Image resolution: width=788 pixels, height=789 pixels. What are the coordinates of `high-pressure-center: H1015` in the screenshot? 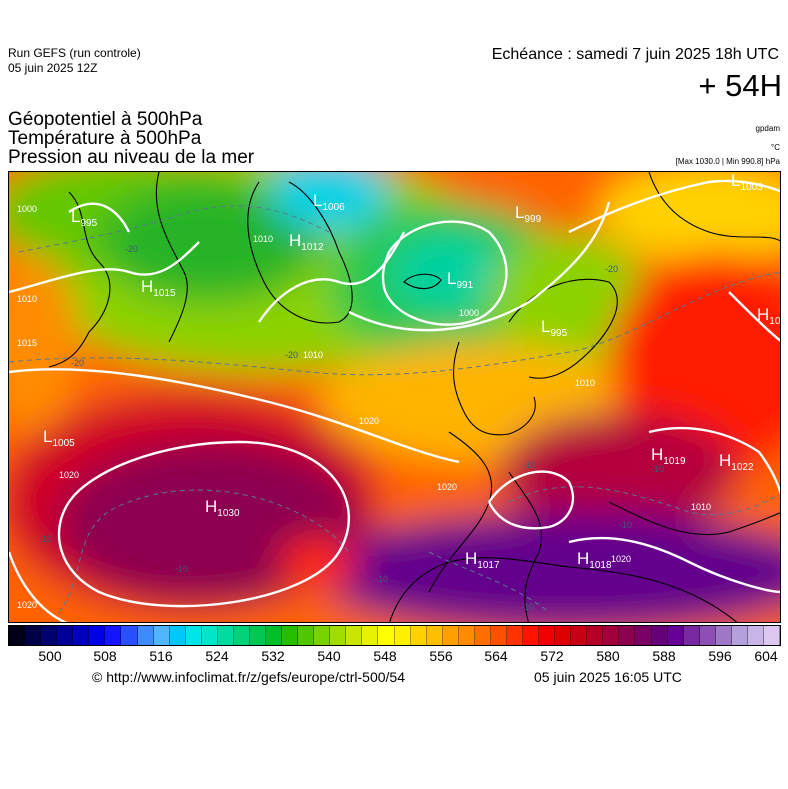 It's located at (158, 288).